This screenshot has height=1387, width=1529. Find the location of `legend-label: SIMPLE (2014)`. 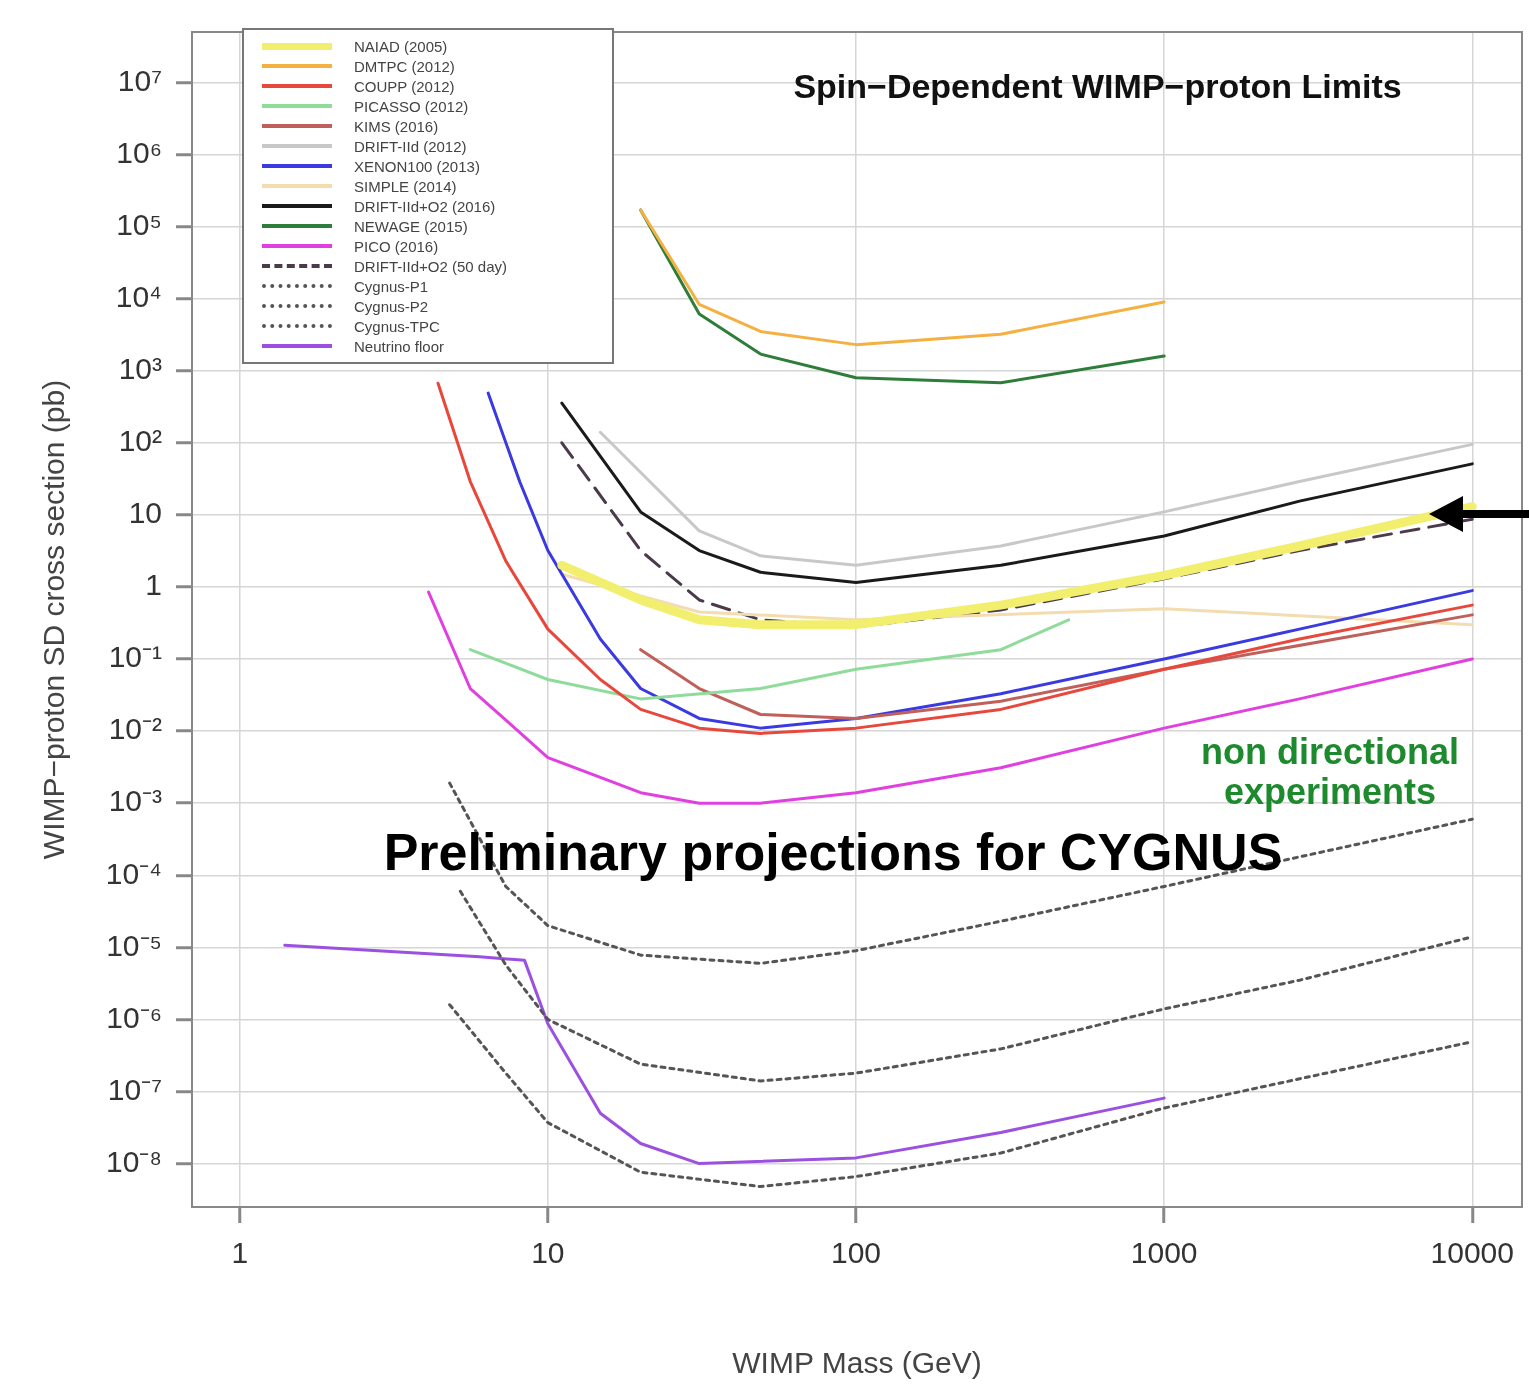

legend-label: SIMPLE (2014) is located at coordinates (405, 186).